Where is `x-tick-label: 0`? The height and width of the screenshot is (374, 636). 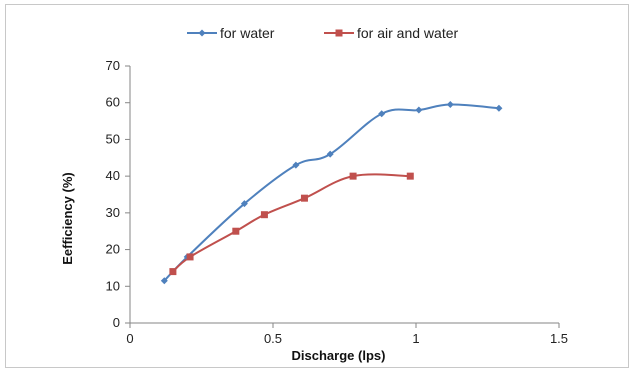 x-tick-label: 0 is located at coordinates (129, 338).